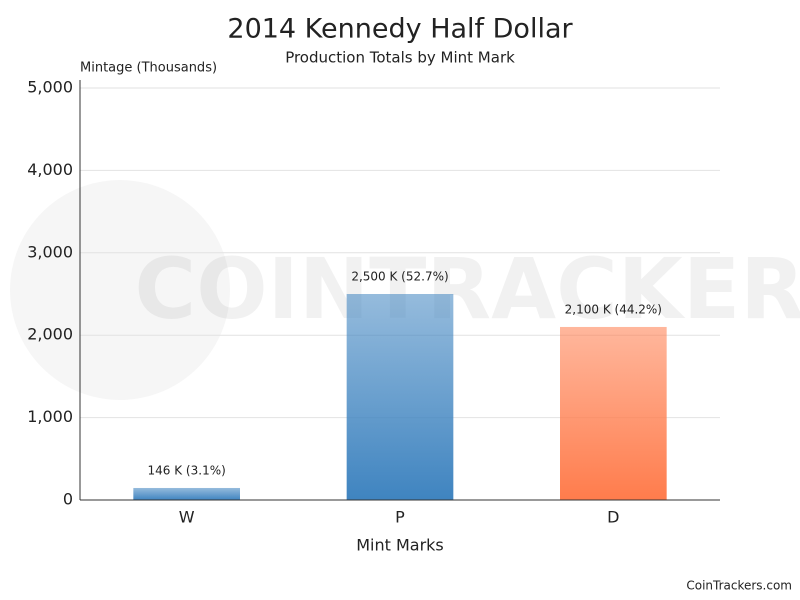 The width and height of the screenshot is (800, 600). What do you see at coordinates (739, 586) in the screenshot?
I see `footer: CoinTrackers.com` at bounding box center [739, 586].